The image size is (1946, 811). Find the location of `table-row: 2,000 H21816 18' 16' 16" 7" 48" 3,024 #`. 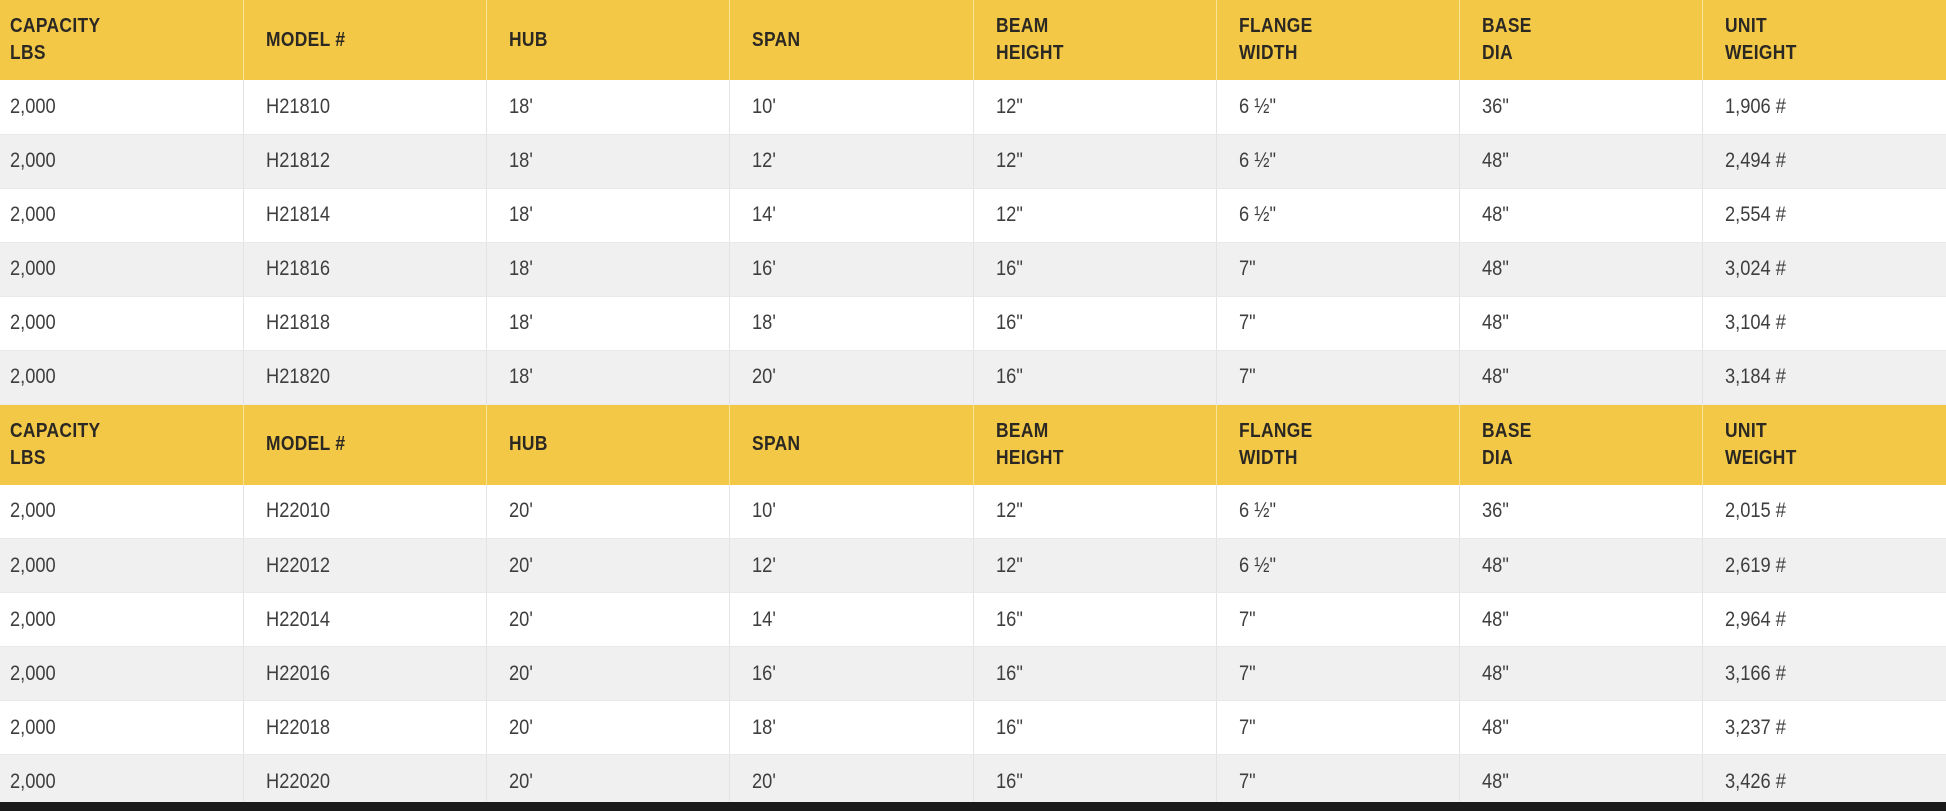

table-row: 2,000 H21816 18' 16' 16" 7" 48" 3,024 # is located at coordinates (973, 269).